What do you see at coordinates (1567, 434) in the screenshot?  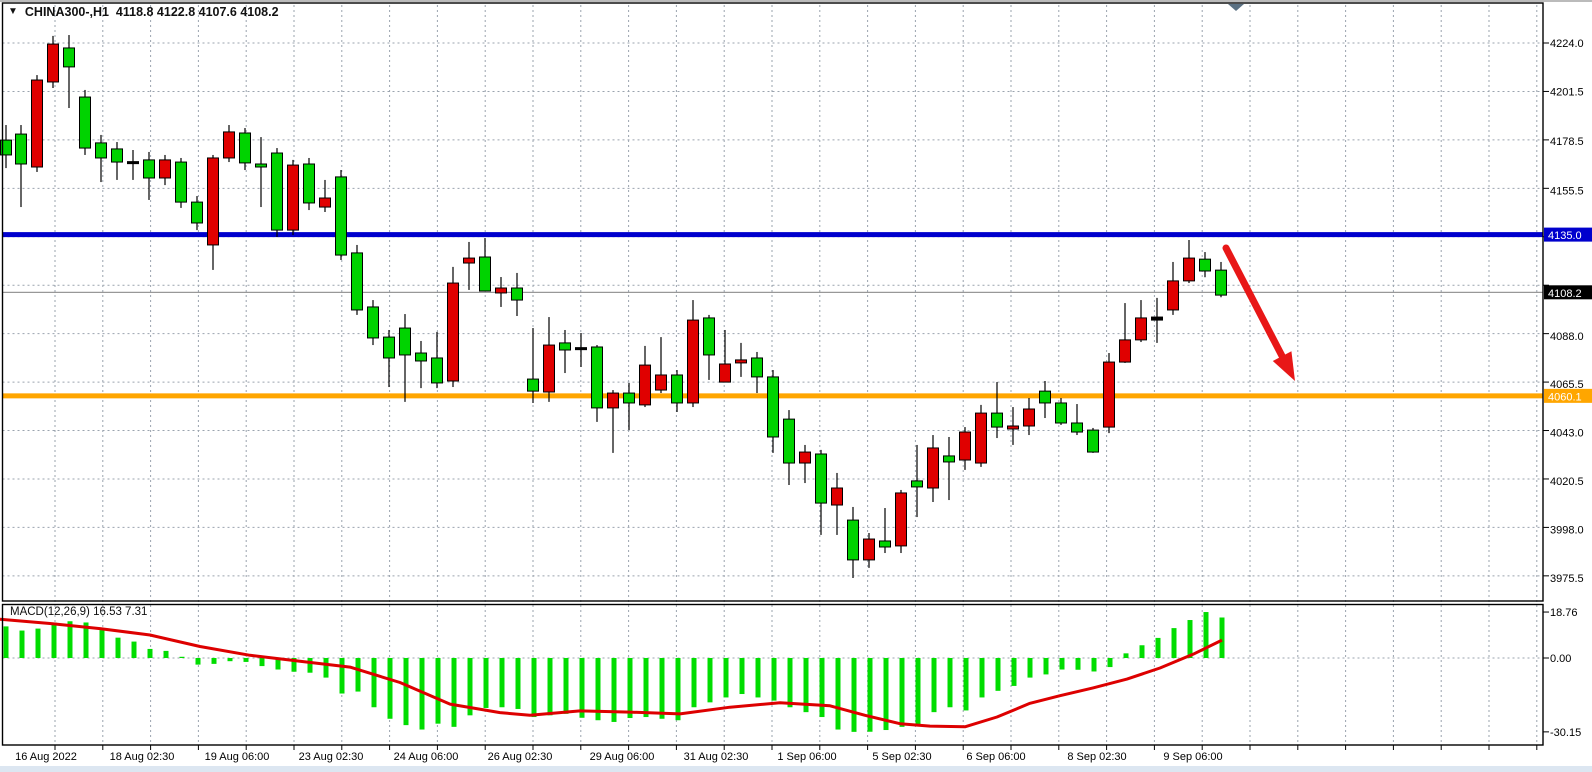 I see `price-axis-label: 4043.0` at bounding box center [1567, 434].